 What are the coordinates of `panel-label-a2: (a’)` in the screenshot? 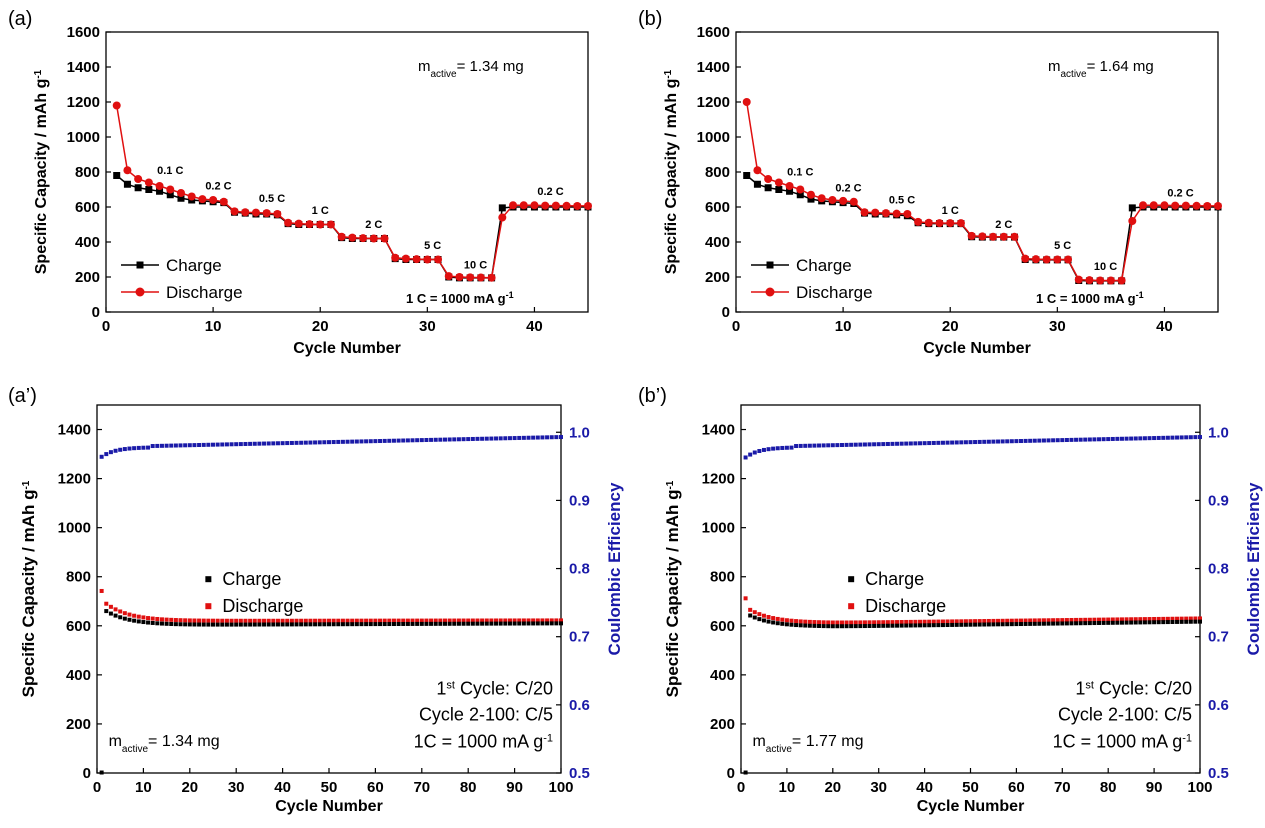 It's located at (22, 396).